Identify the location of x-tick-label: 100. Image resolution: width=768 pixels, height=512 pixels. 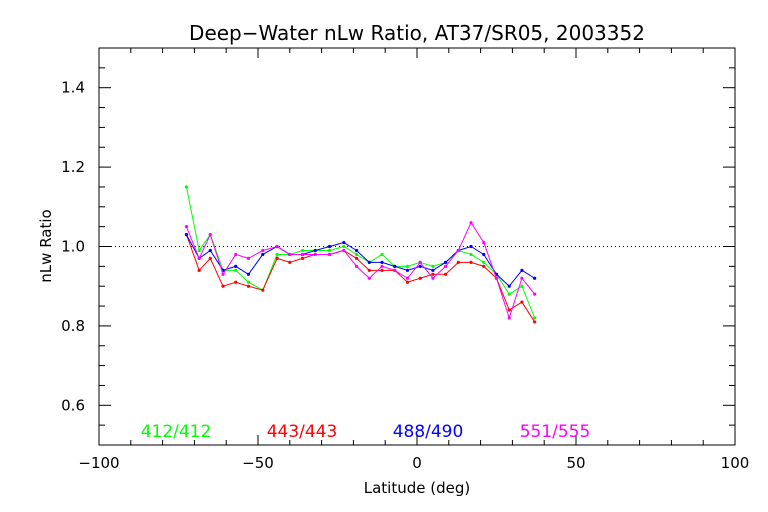
(735, 463).